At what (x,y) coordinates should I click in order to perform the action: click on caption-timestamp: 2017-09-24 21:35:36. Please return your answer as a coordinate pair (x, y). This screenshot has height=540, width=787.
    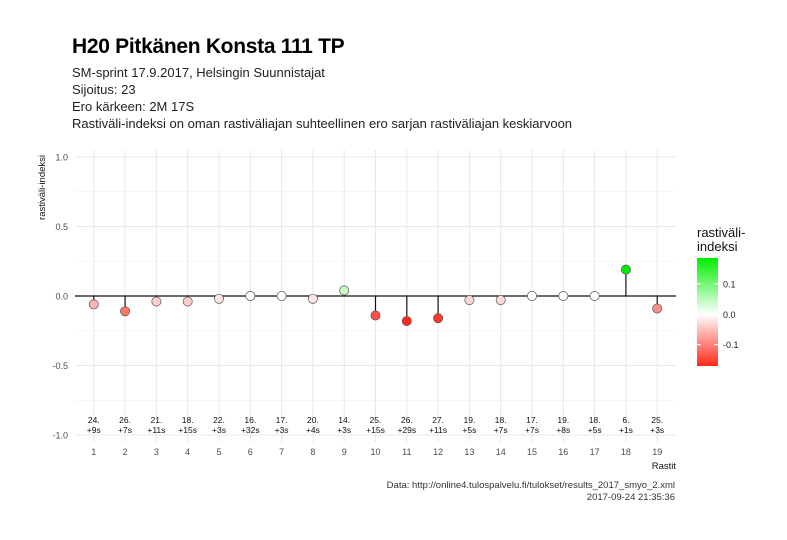
    Looking at the image, I should click on (630, 497).